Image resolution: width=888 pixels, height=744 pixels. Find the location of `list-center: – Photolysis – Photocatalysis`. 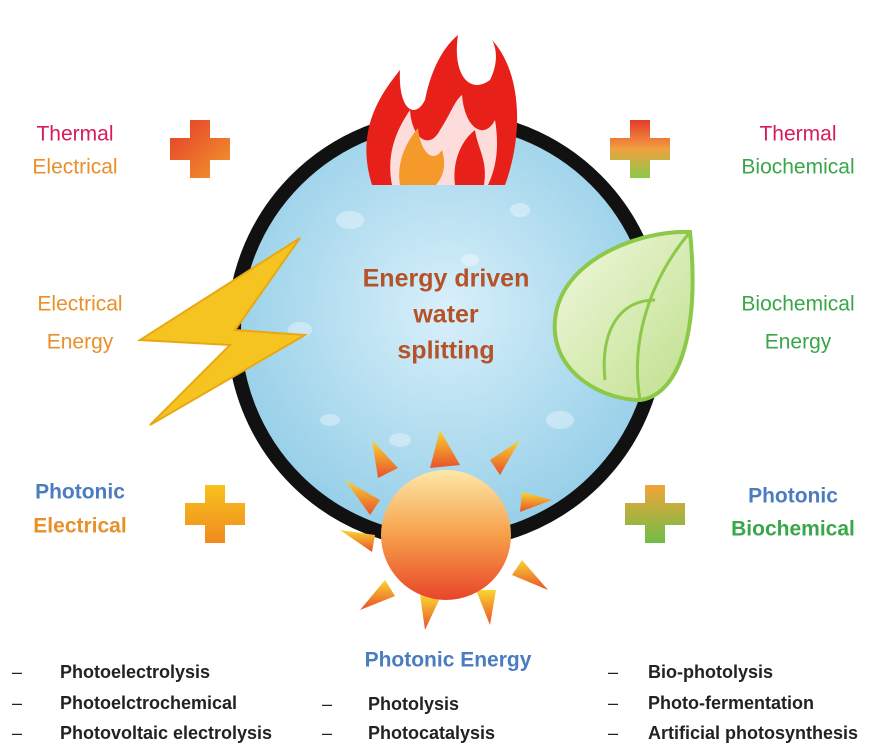

list-center: – Photolysis – Photocatalysis is located at coordinates (408, 718).